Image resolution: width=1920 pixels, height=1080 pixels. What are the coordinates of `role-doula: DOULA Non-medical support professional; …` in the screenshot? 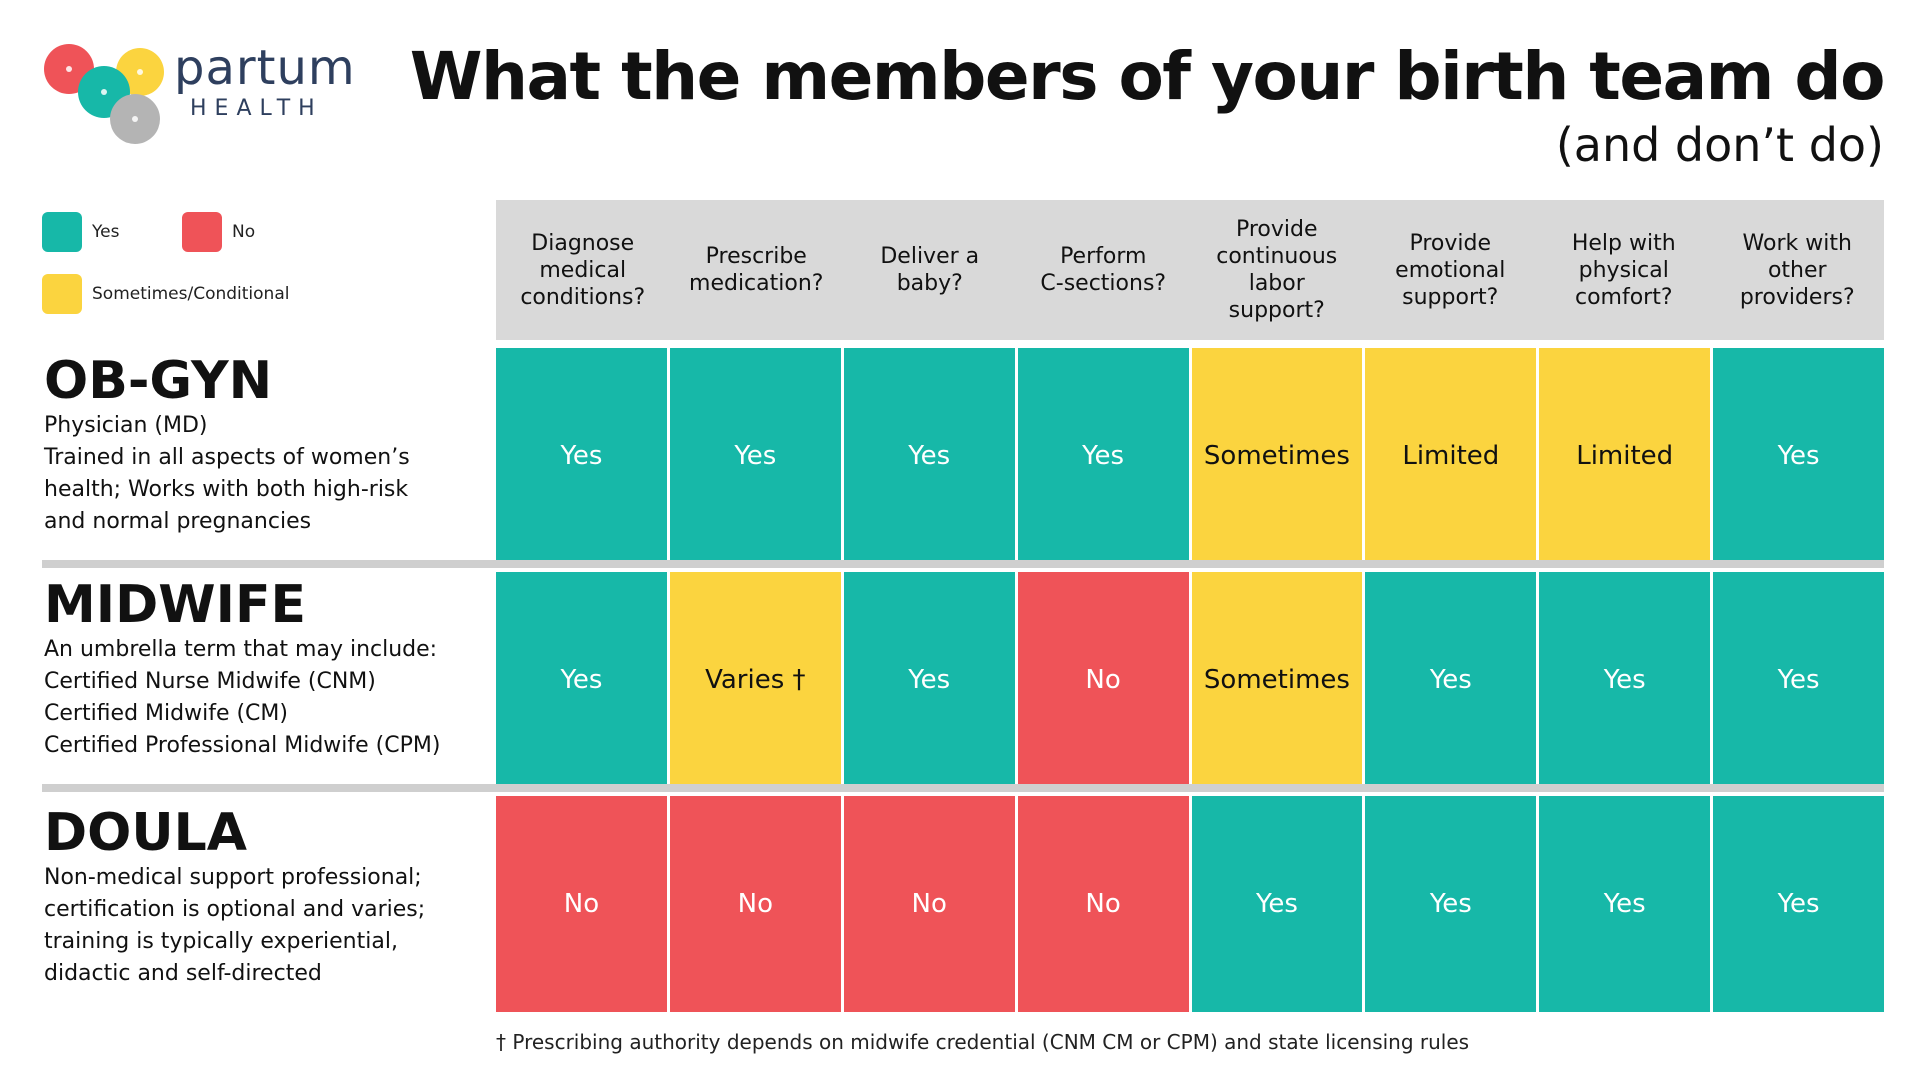 It's located at (264, 897).